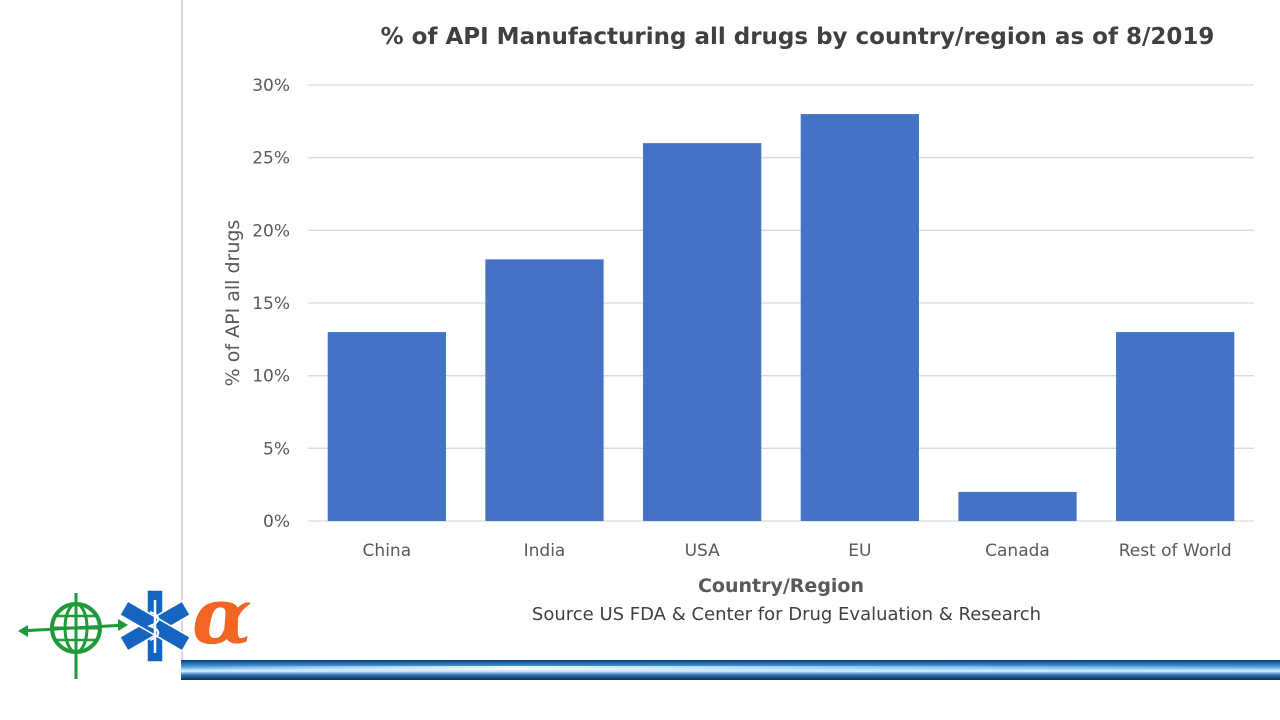 Image resolution: width=1280 pixels, height=720 pixels. Describe the element at coordinates (544, 390) in the screenshot. I see `bar-india` at that location.